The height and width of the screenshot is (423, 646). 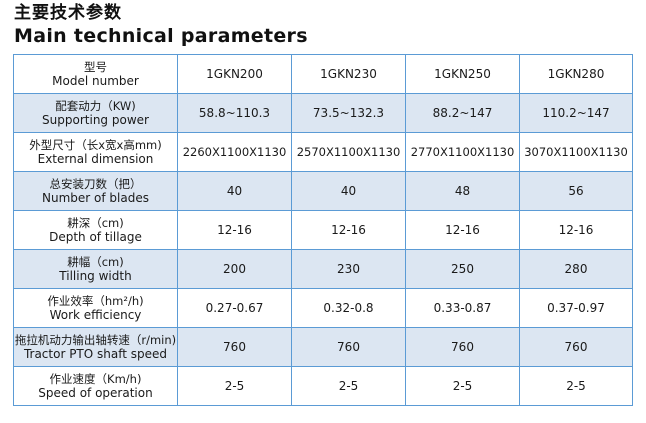 I want to click on row-label-cell: 型号 Model number, so click(x=95, y=74).